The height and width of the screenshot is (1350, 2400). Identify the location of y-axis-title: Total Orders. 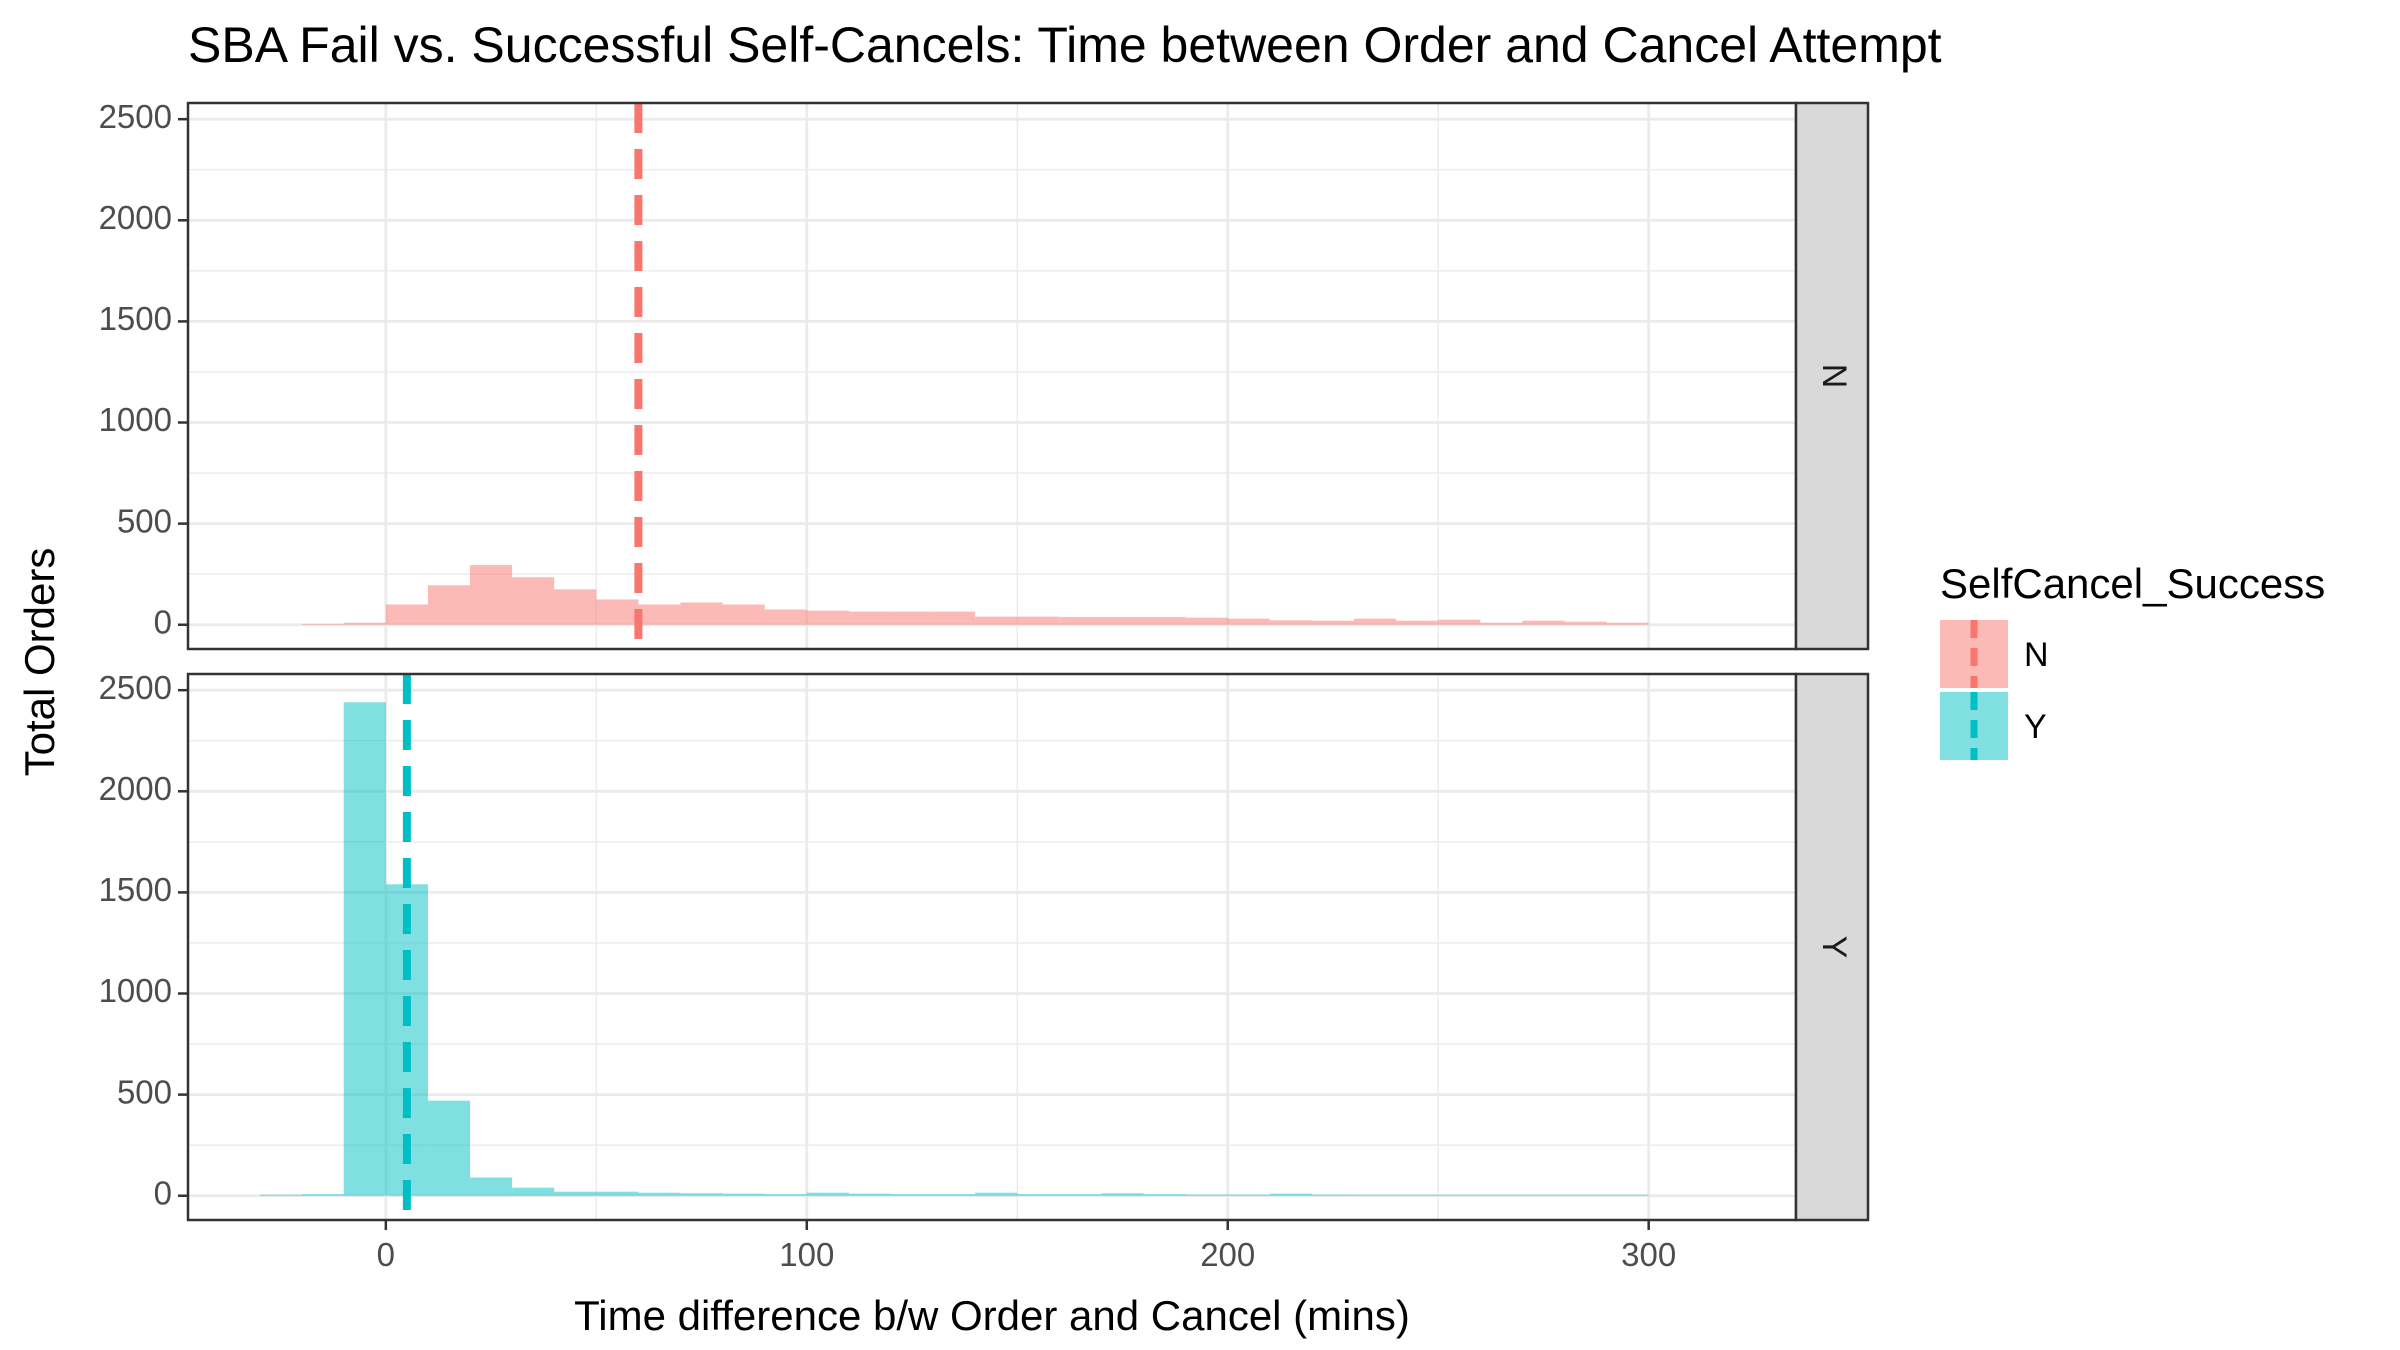
(39, 662).